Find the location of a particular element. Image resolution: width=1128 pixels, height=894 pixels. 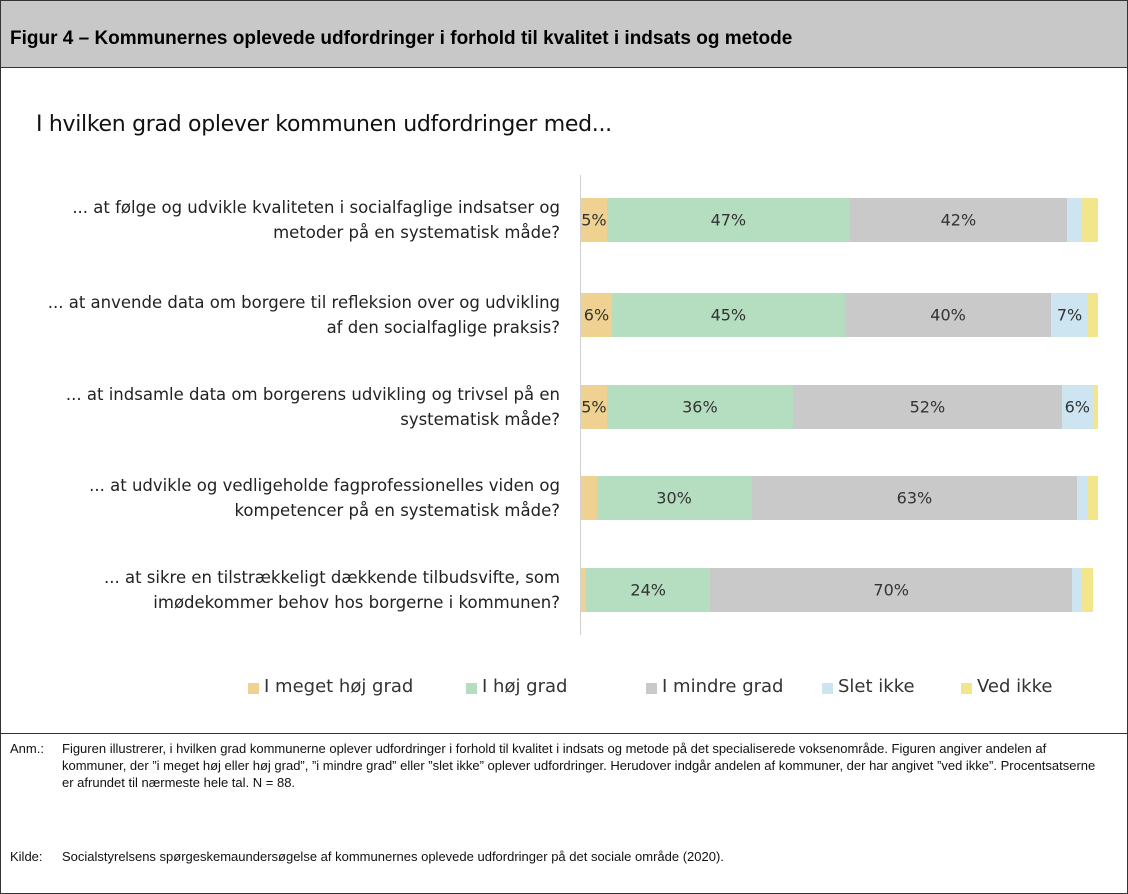

figure-header is located at coordinates (564, 34).